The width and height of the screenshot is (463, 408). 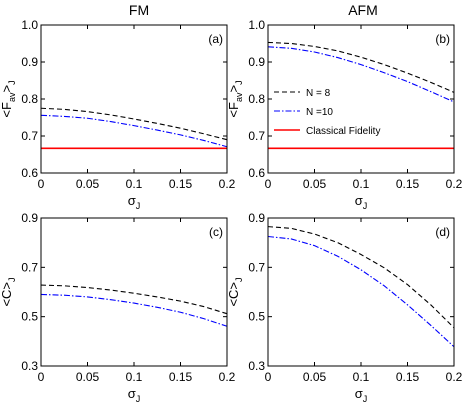 What do you see at coordinates (343, 131) in the screenshot?
I see `legend-label: Classical Fidelity` at bounding box center [343, 131].